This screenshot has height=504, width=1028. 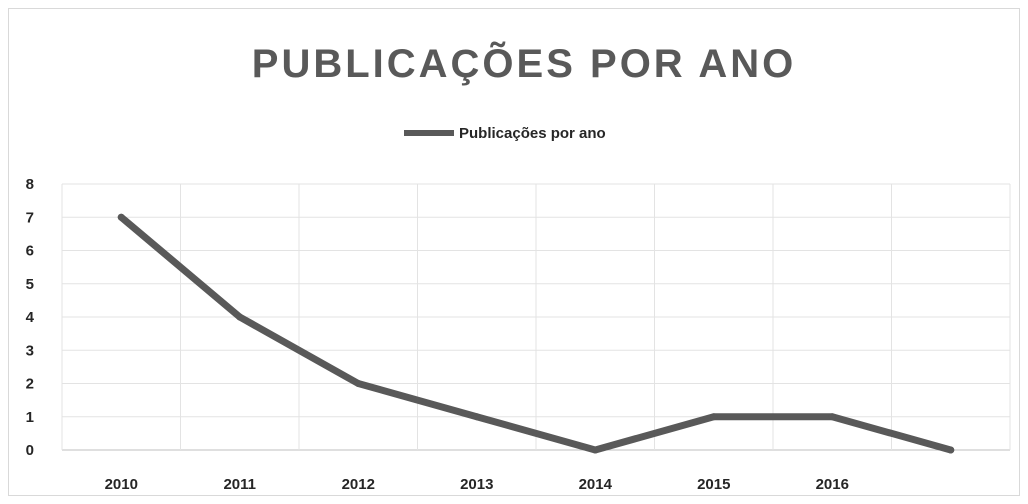 What do you see at coordinates (239, 484) in the screenshot?
I see `x-tick-label: 2011` at bounding box center [239, 484].